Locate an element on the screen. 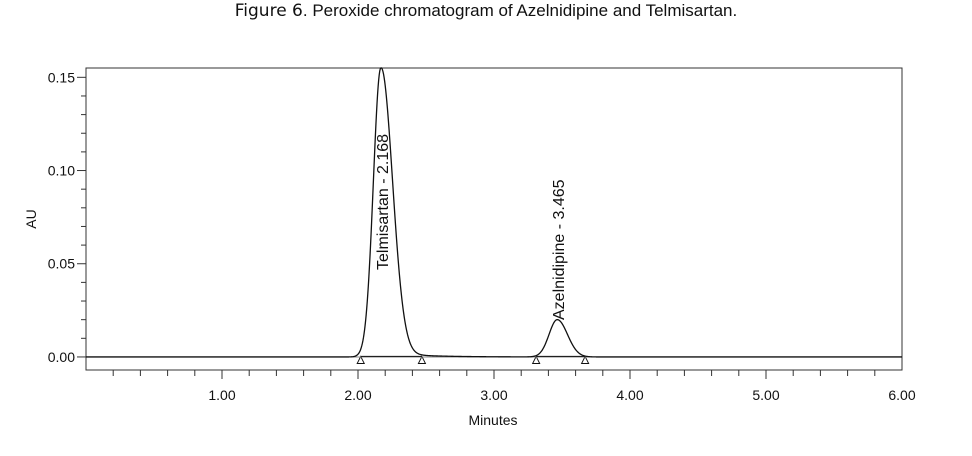 The image size is (972, 456). y-tick-label: 0.05 is located at coordinates (61, 264).